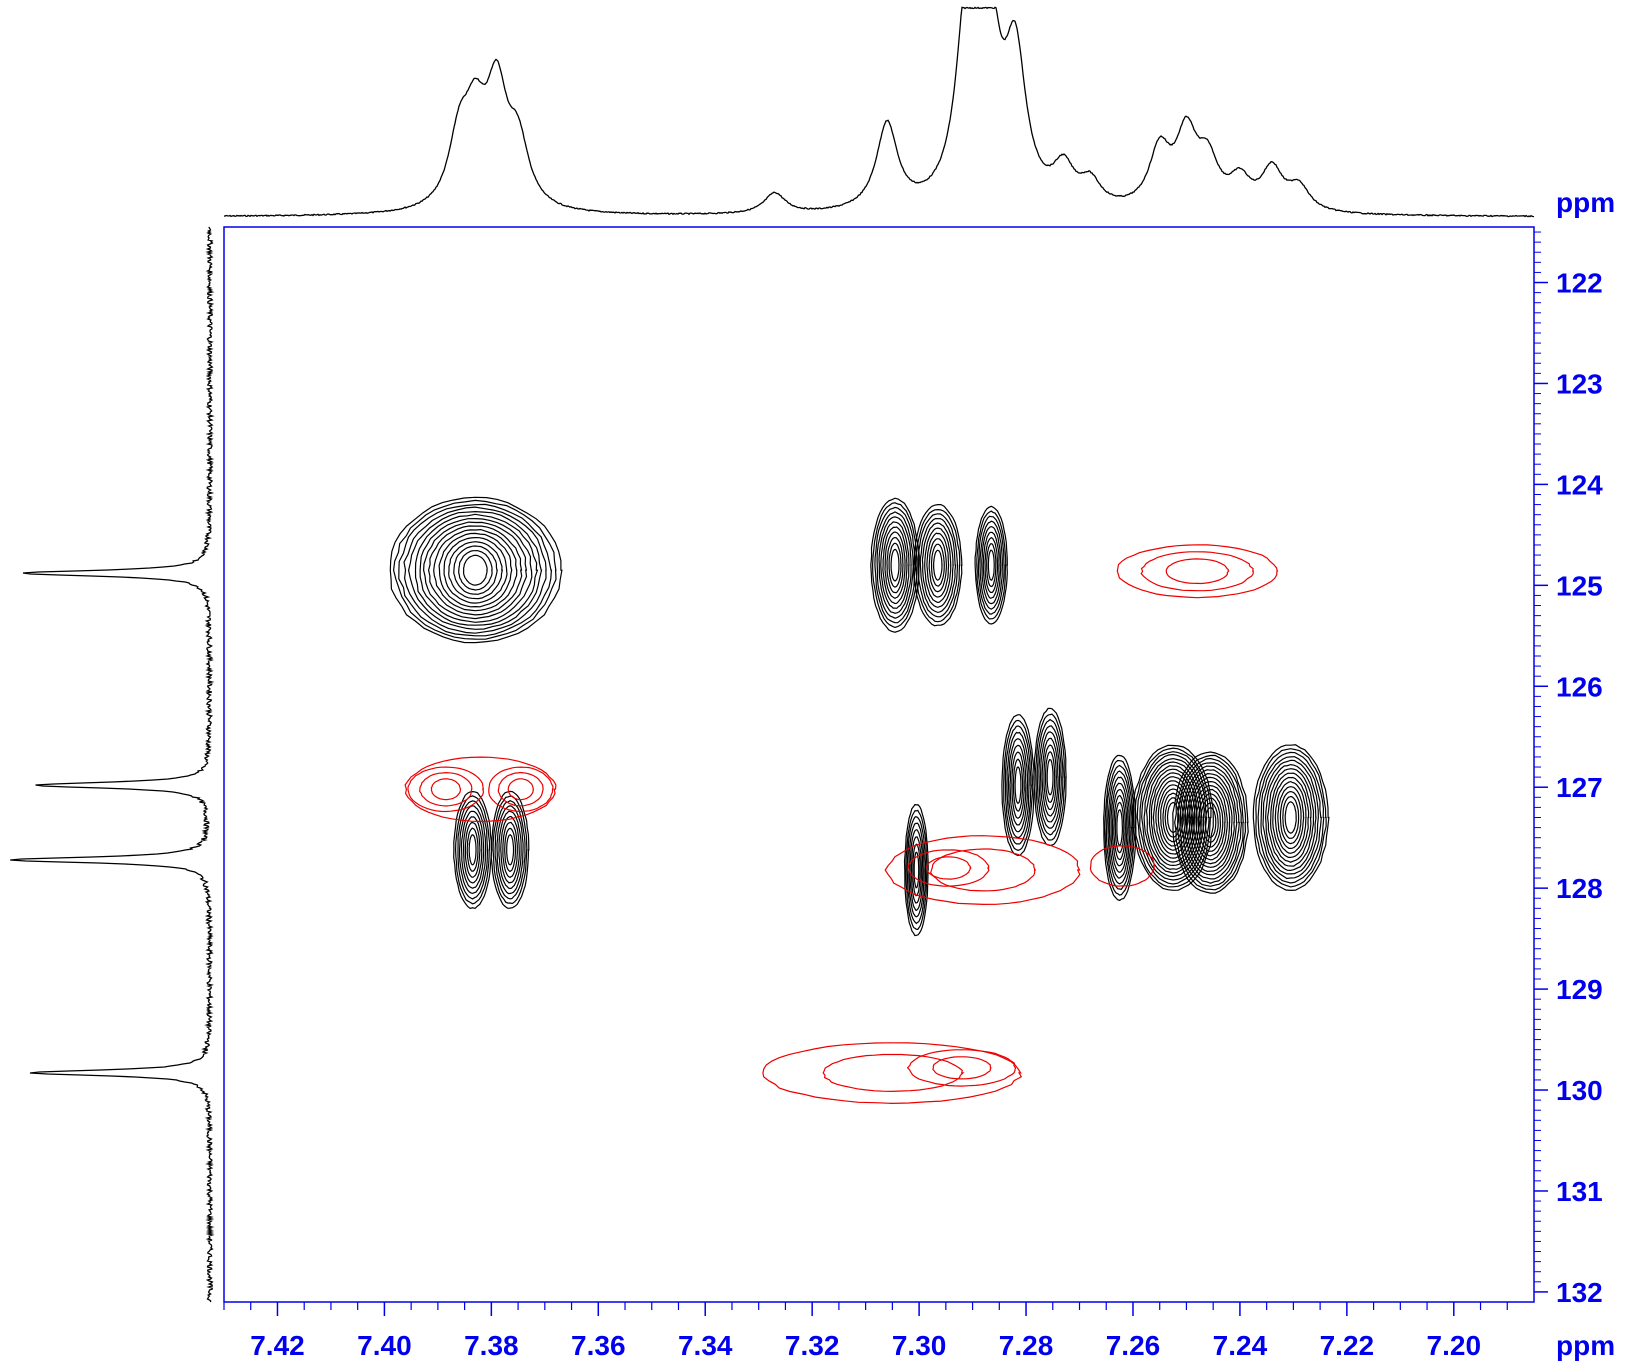 This screenshot has height=1363, width=1625. I want to click on y-tick-label: 123, so click(1579, 383).